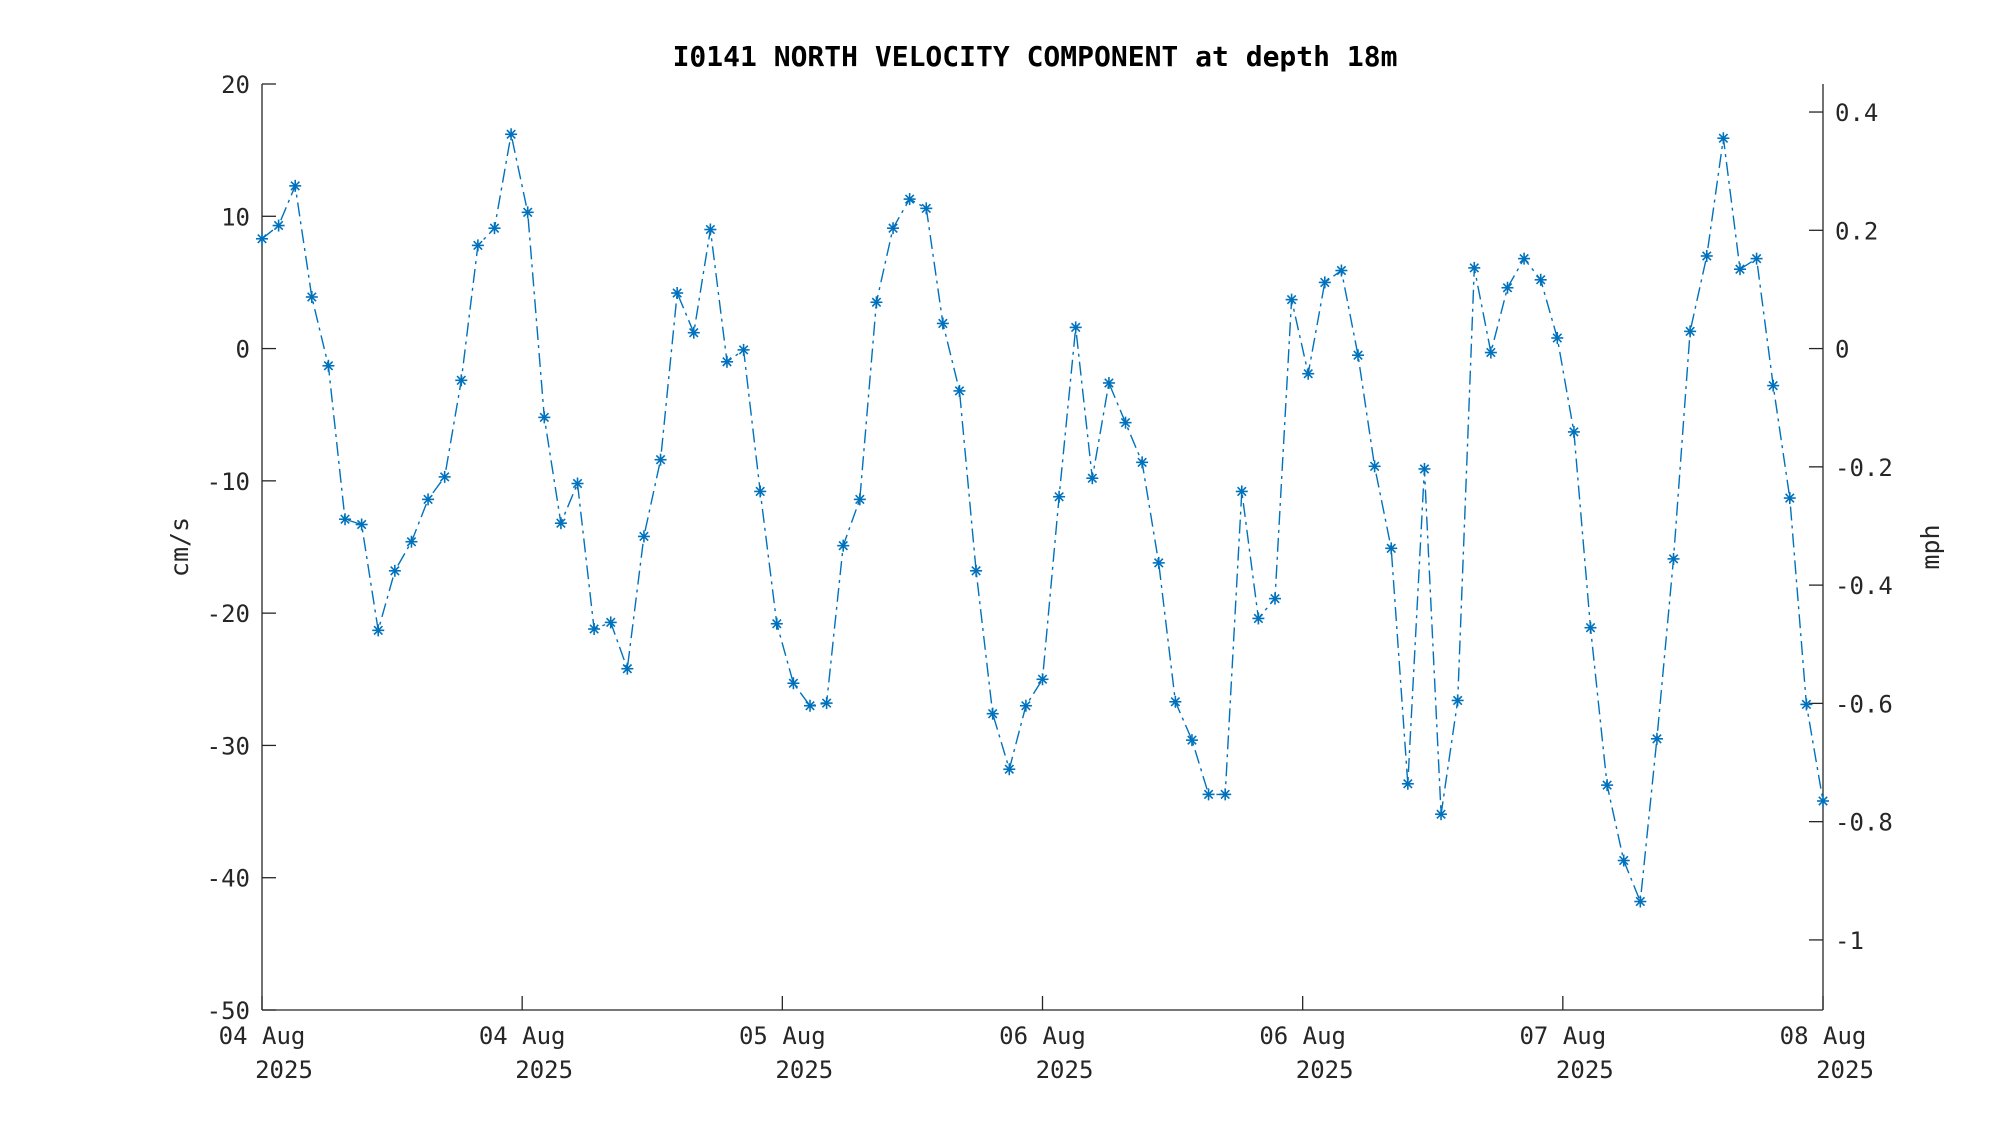 This screenshot has width=2000, height=1125. I want to click on y-tick-label: 20, so click(235, 85).